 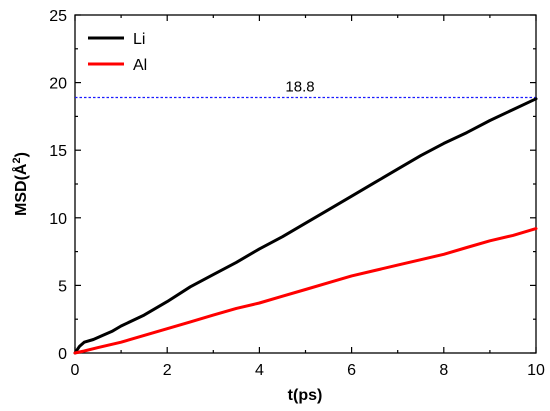 I want to click on legend: Li Al, so click(x=117, y=52).